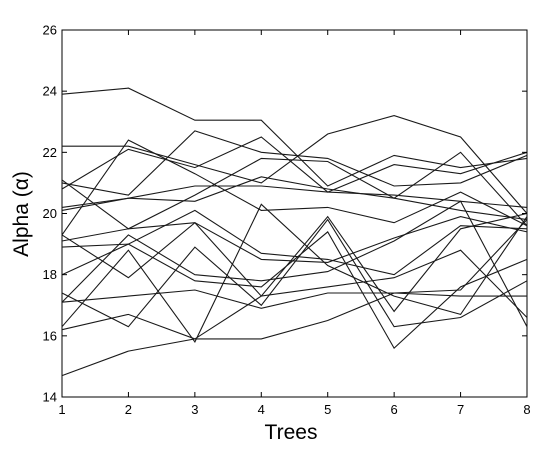  What do you see at coordinates (61, 409) in the screenshot?
I see `x-tick-label: 1` at bounding box center [61, 409].